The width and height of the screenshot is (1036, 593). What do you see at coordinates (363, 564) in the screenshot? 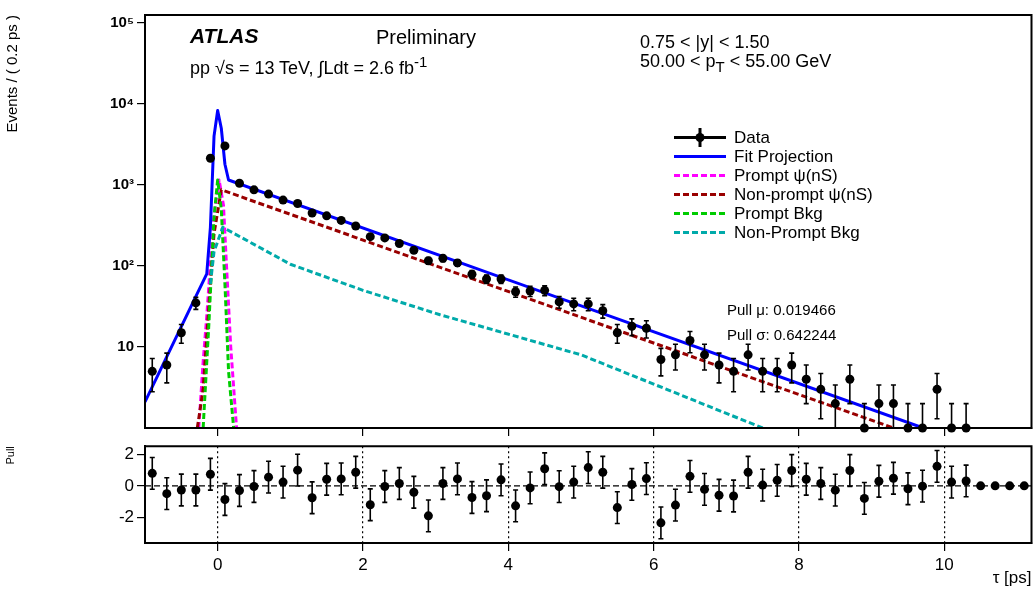
I see `x-tick-label: 2` at bounding box center [363, 564].